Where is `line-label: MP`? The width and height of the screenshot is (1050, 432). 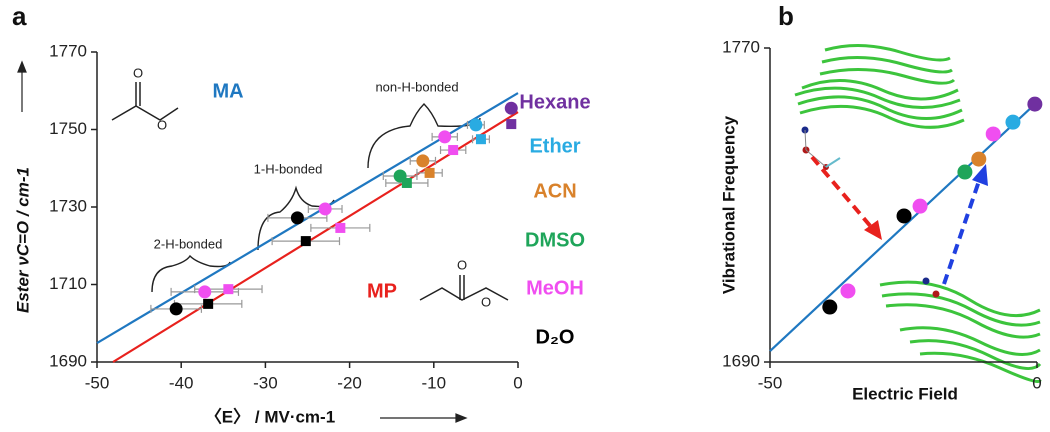 line-label: MP is located at coordinates (382, 291).